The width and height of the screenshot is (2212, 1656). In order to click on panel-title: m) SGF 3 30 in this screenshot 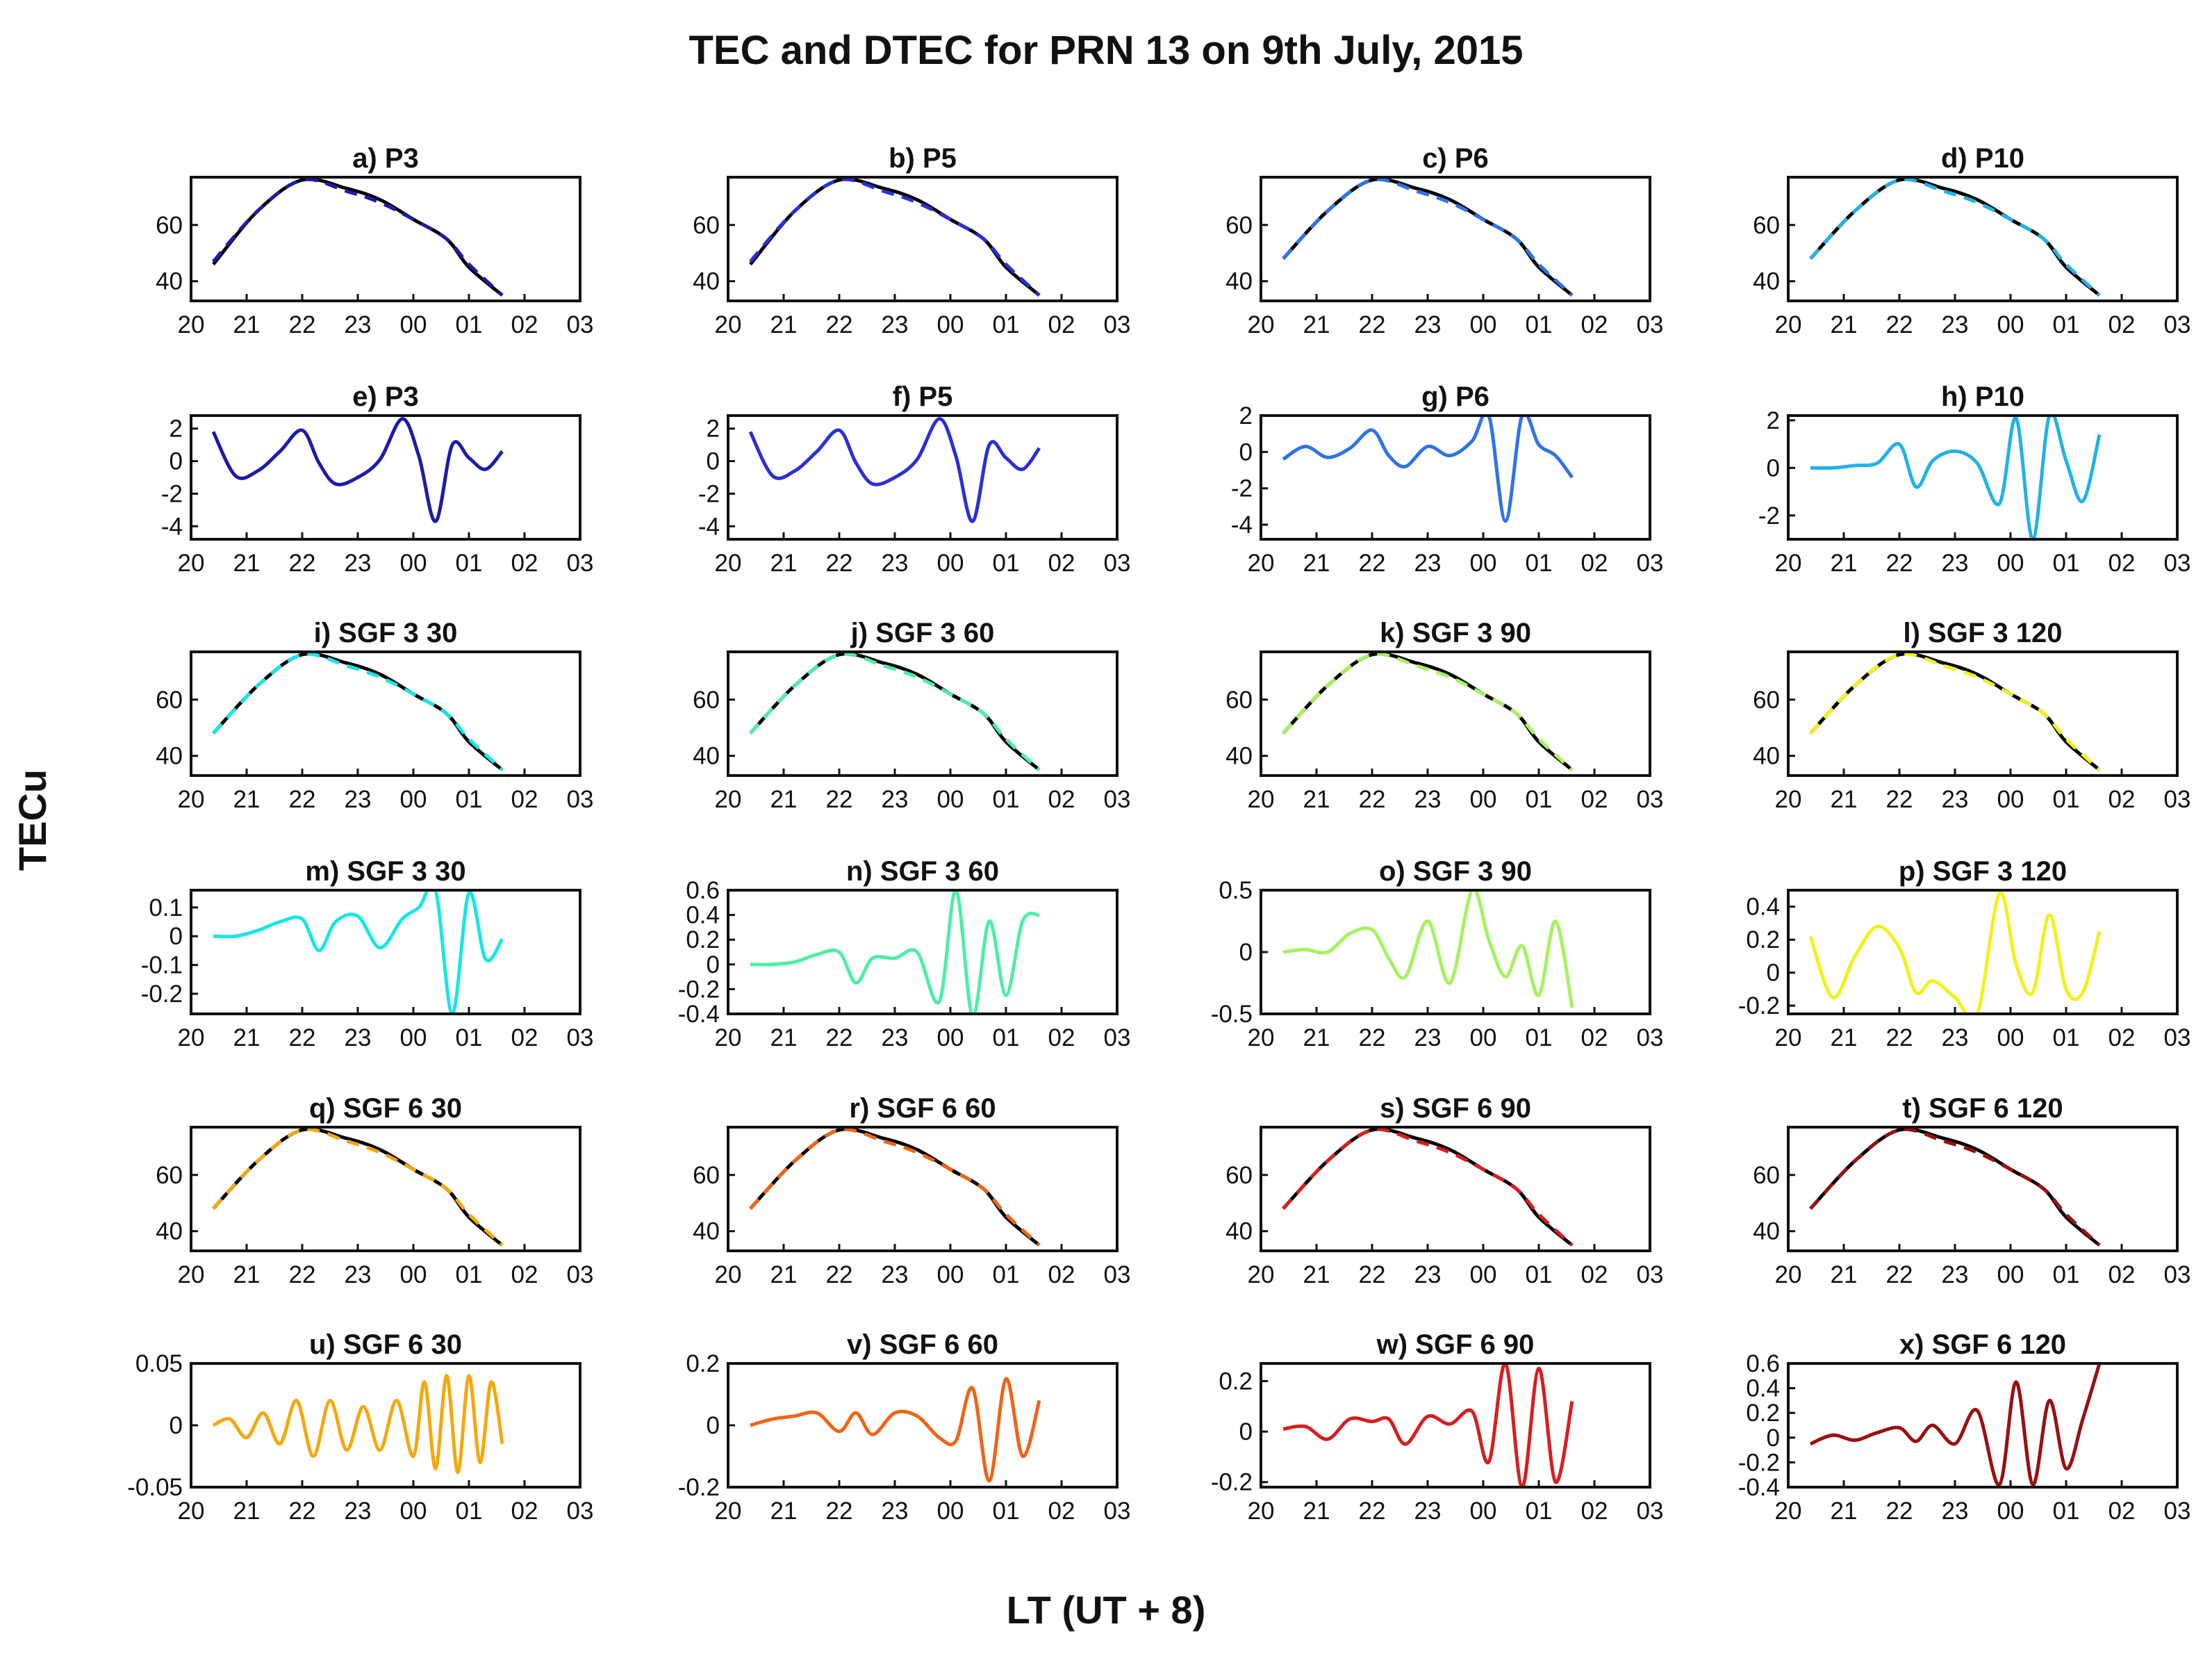, I will do `click(385, 871)`.